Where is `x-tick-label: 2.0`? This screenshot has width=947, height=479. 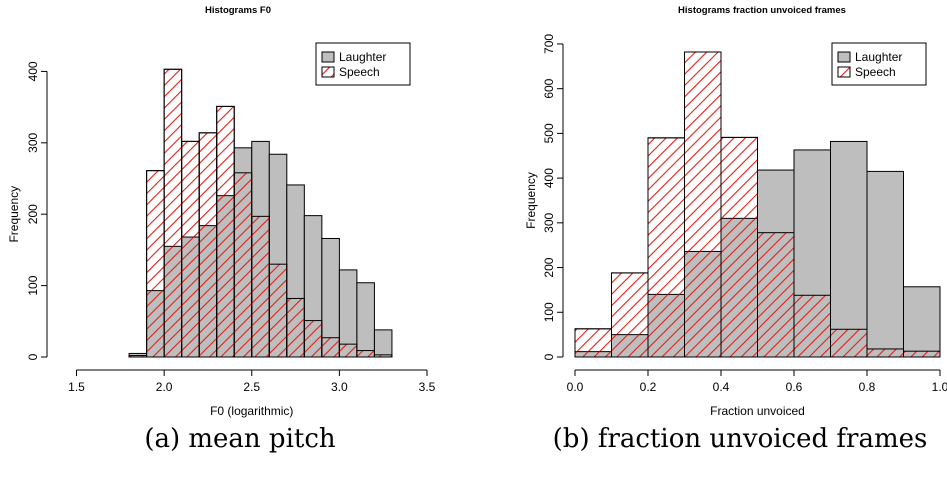 x-tick-label: 2.0 is located at coordinates (164, 387).